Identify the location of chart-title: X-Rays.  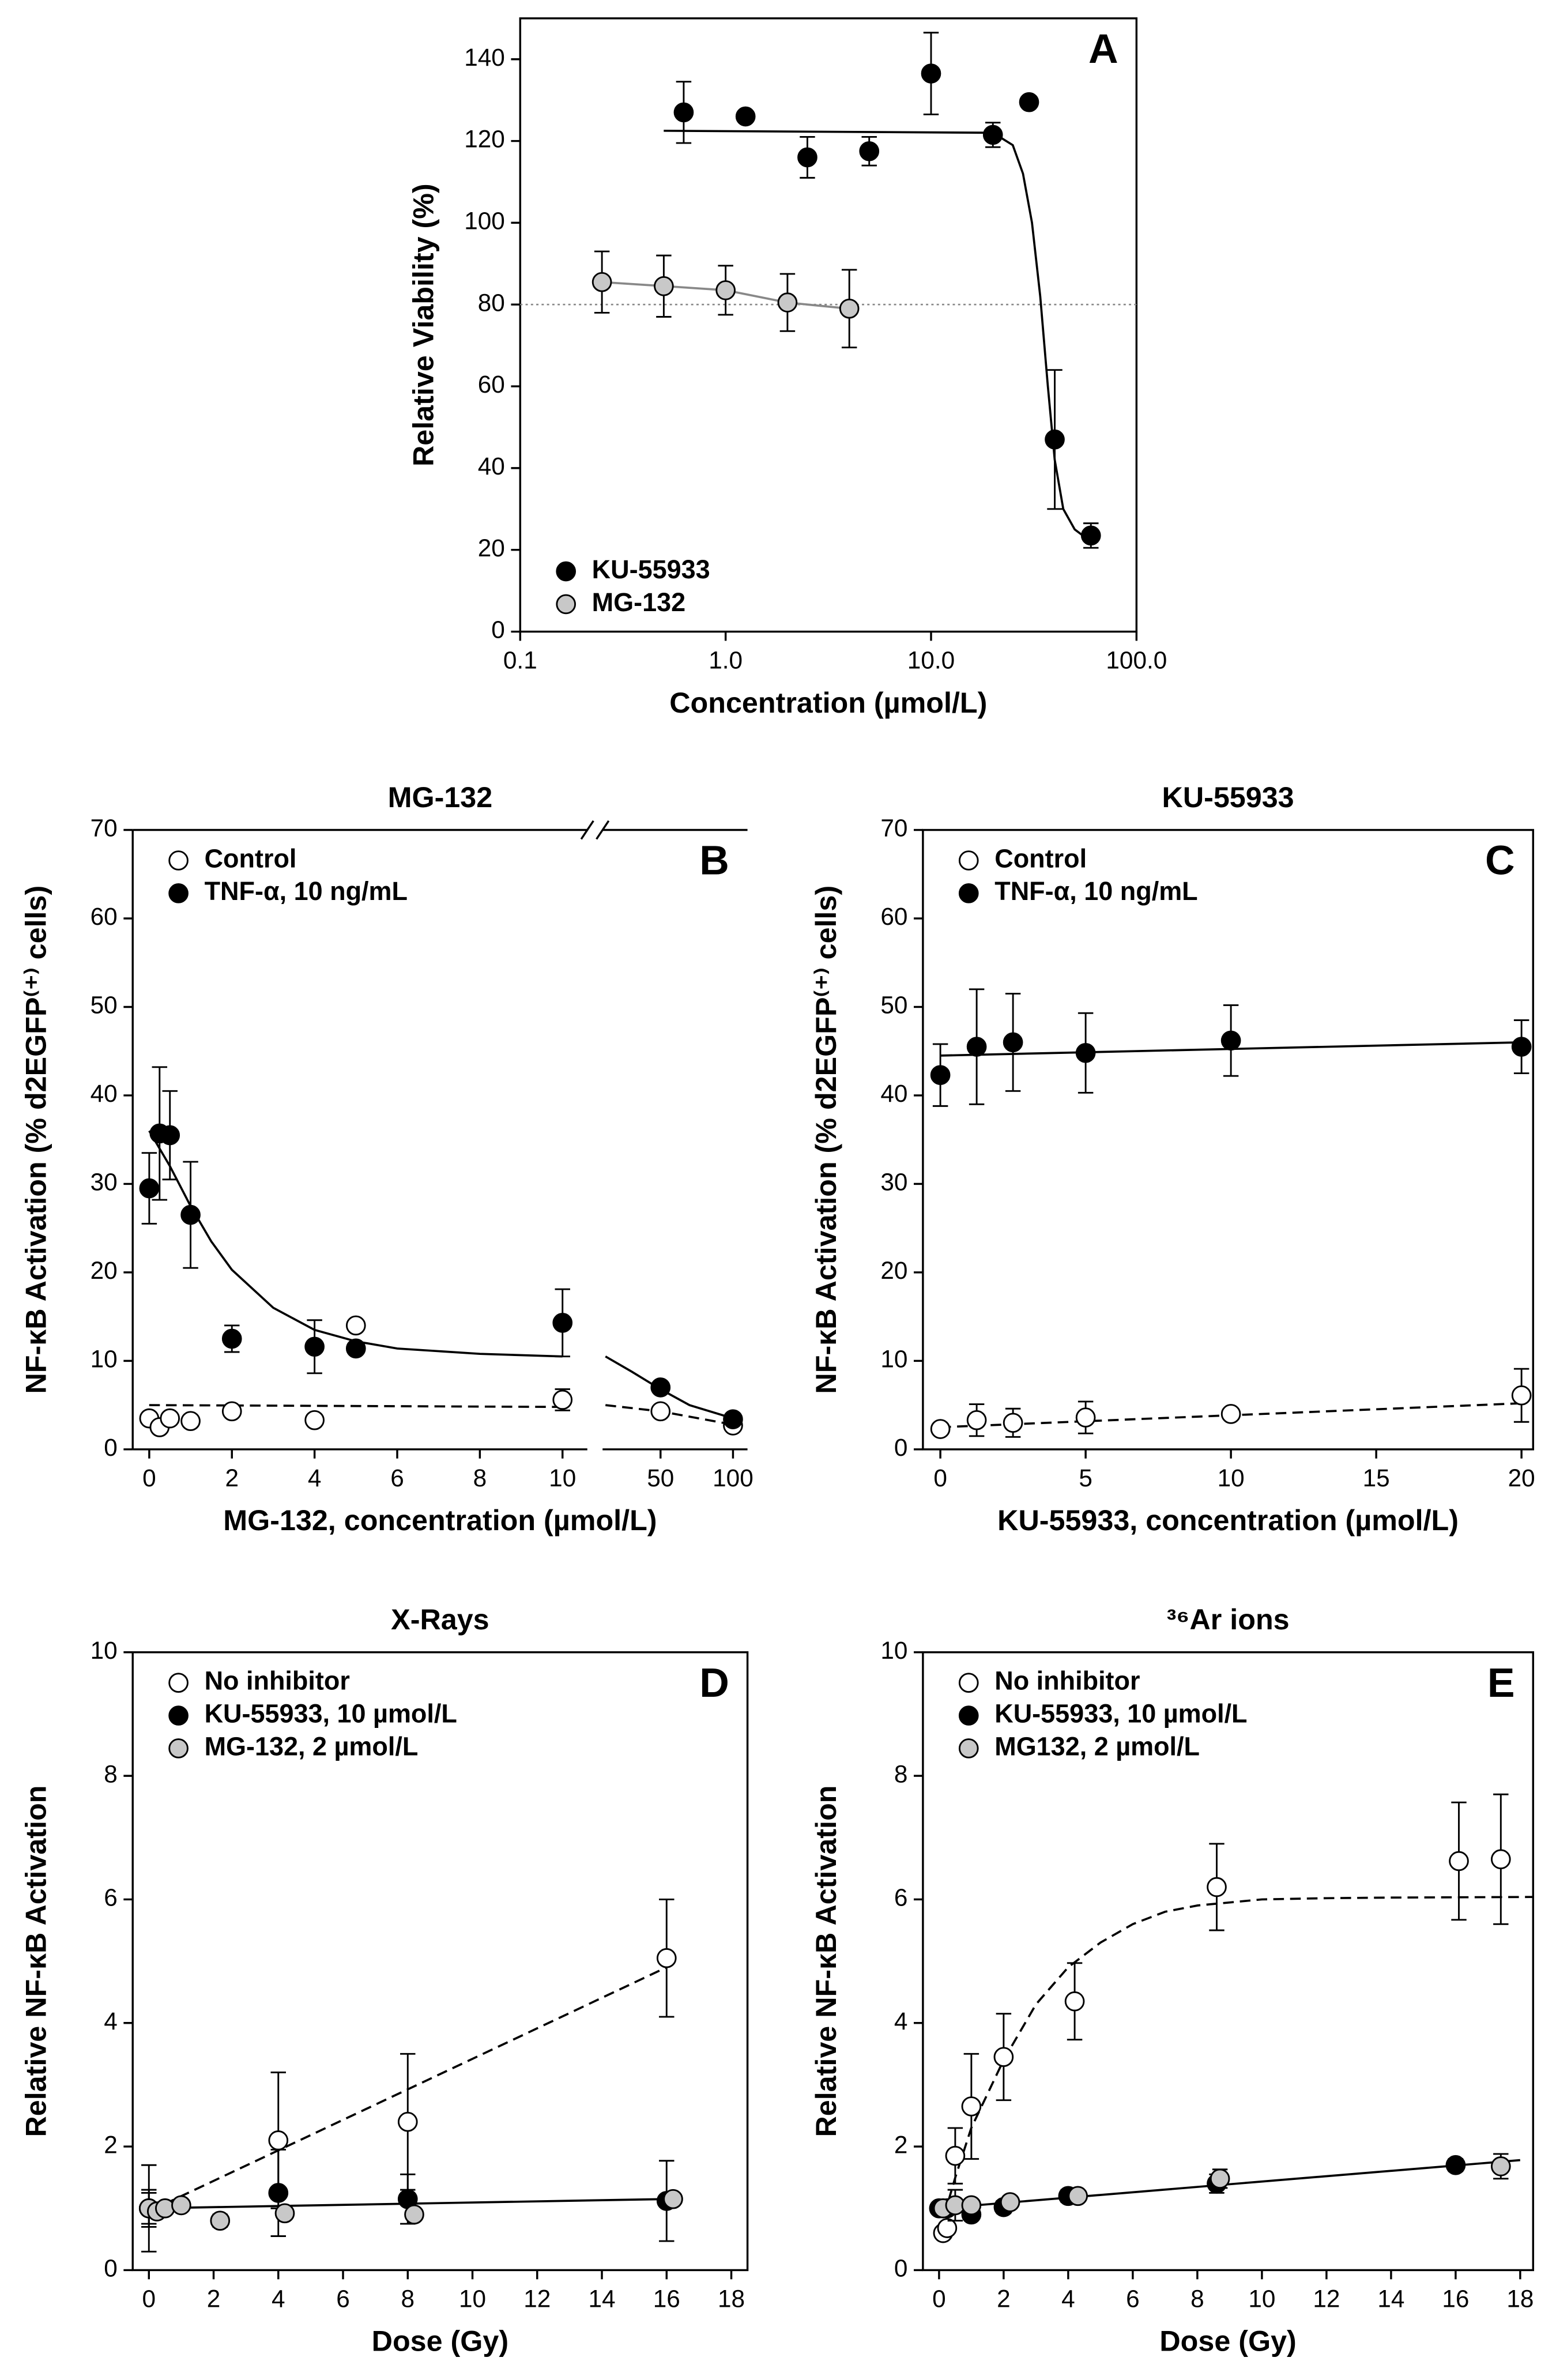
(440, 1619).